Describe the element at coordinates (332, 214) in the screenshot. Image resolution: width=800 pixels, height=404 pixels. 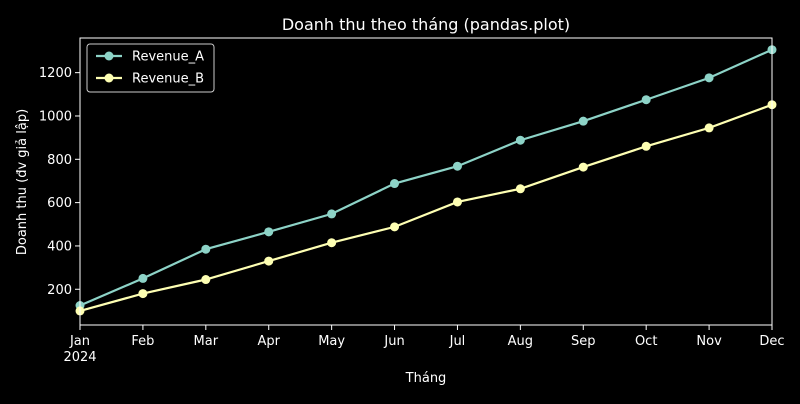
I see `data-point-Revenue_A-May` at that location.